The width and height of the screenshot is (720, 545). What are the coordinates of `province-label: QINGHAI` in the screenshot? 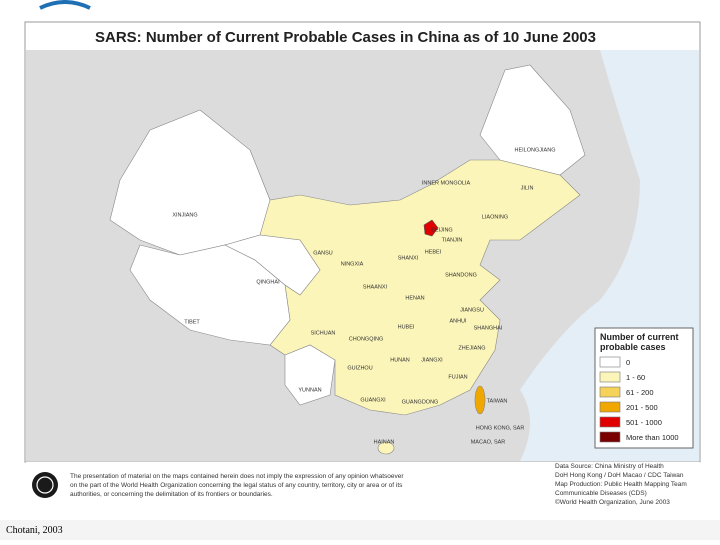 It's located at (268, 282).